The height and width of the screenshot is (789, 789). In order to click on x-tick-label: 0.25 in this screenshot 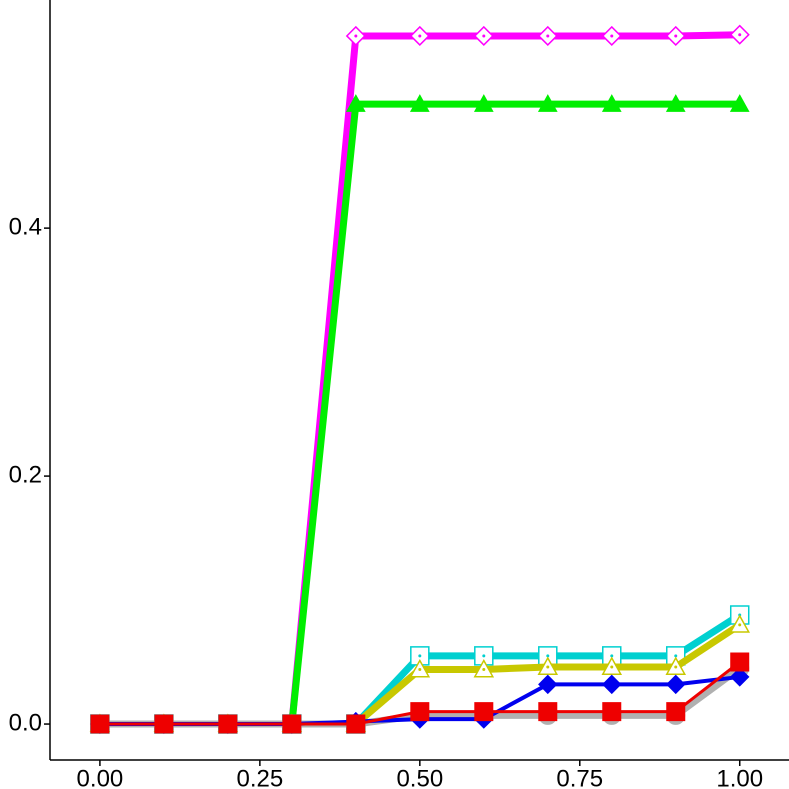, I will do `click(260, 777)`.